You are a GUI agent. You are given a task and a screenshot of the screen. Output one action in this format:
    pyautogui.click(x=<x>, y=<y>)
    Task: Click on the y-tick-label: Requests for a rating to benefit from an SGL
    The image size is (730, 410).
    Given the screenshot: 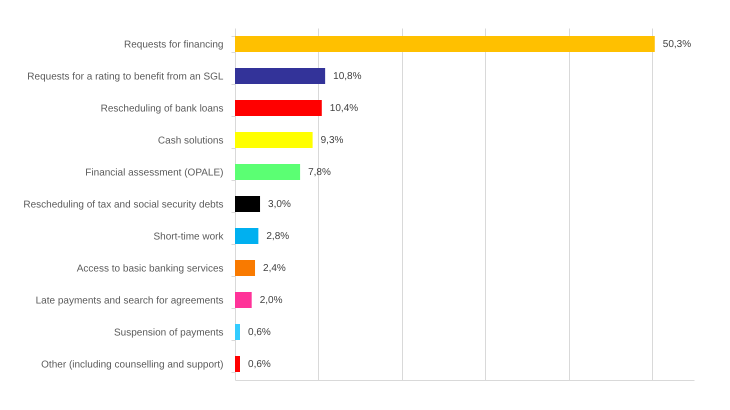 What is the action you would take?
    pyautogui.click(x=125, y=77)
    